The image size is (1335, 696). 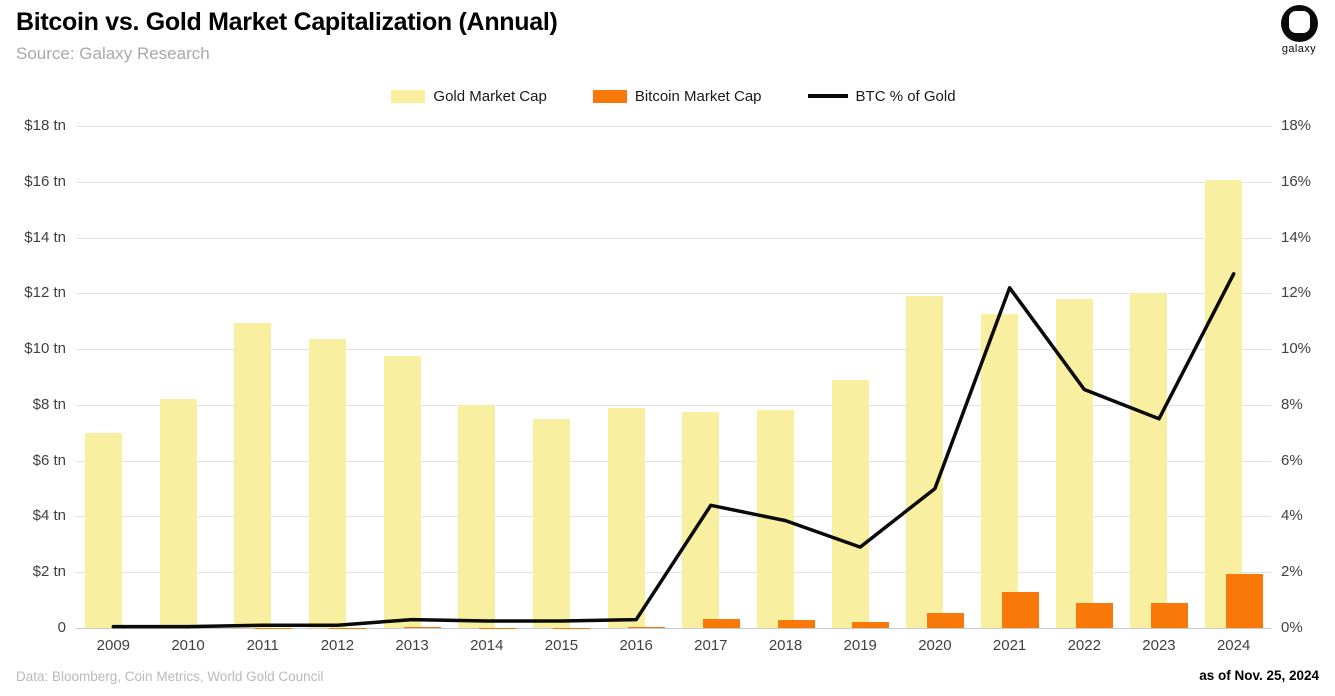 I want to click on legend-label-gold: Gold Market Cap, so click(x=490, y=96).